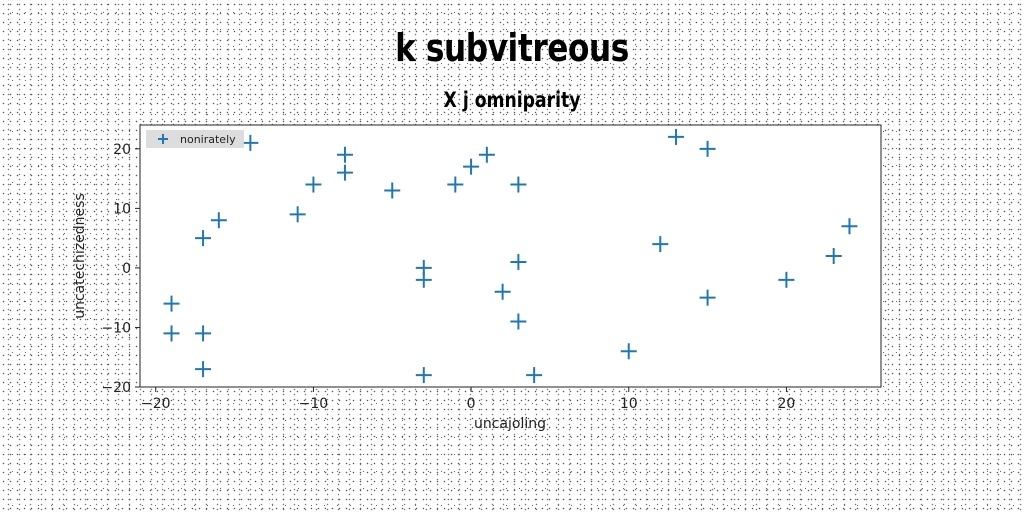  What do you see at coordinates (512, 100) in the screenshot?
I see `chart-subtitle: X j omniparity` at bounding box center [512, 100].